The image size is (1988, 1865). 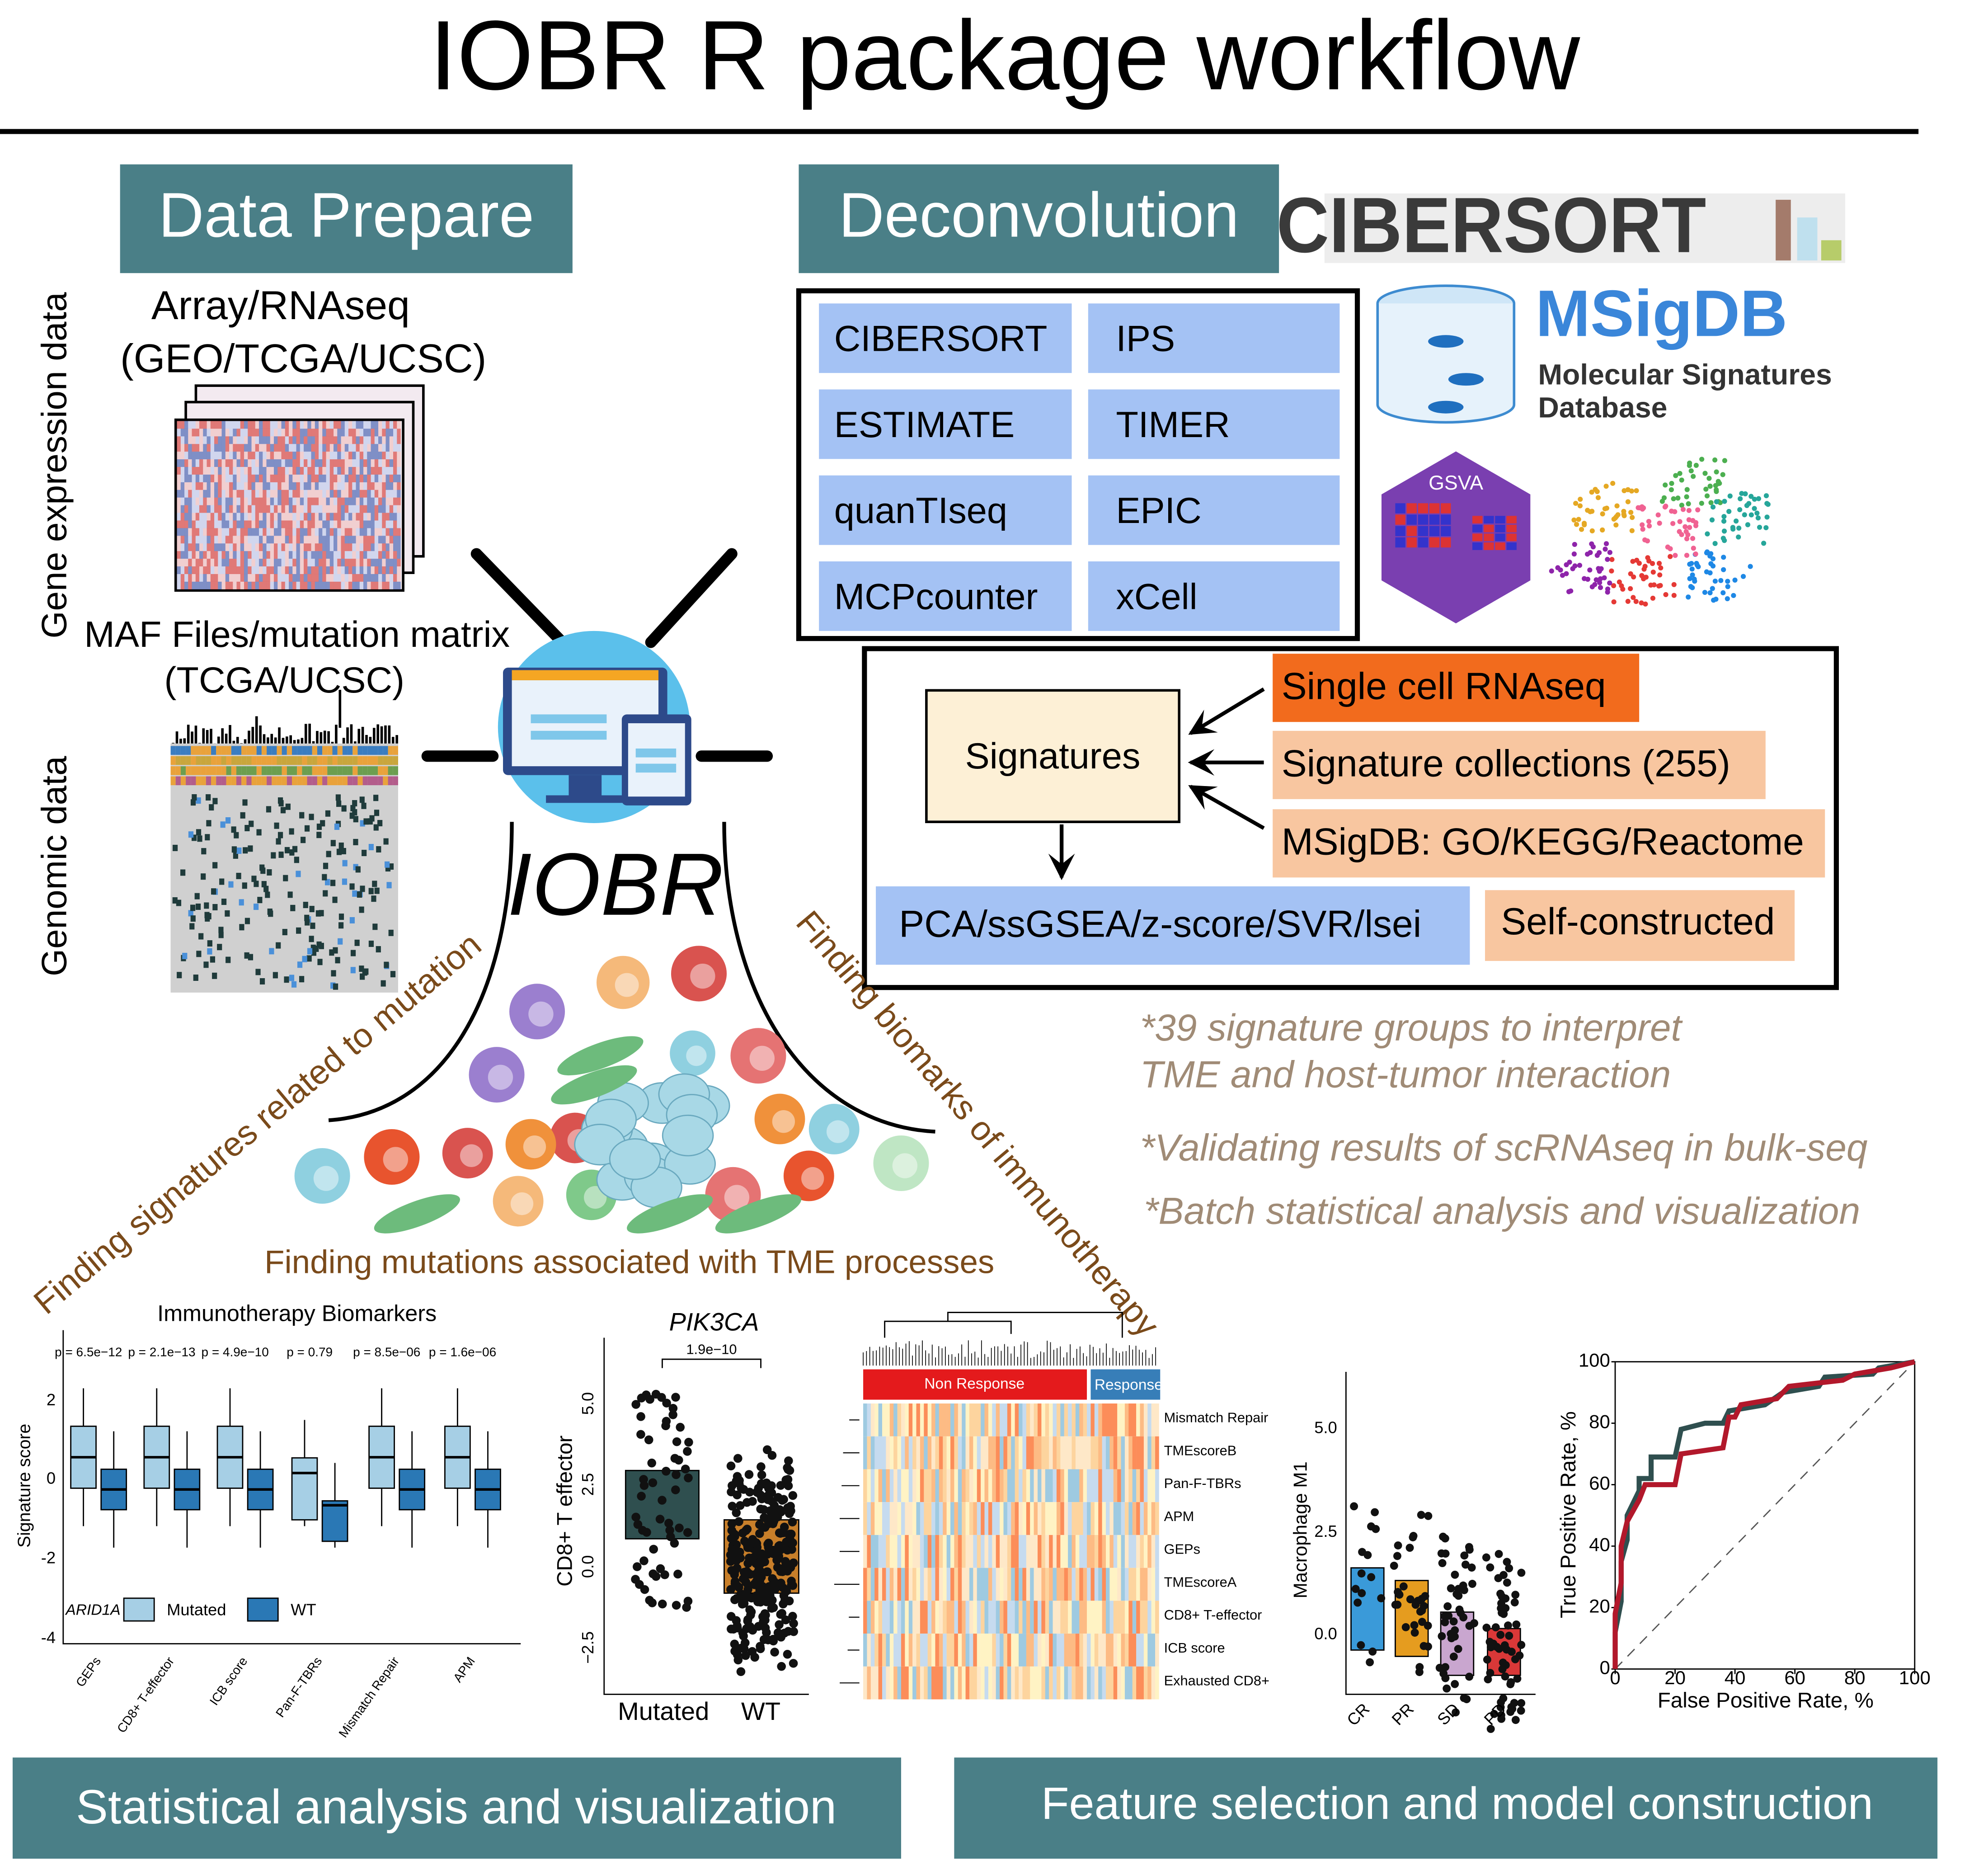 I want to click on x-tick-label: PR, so click(x=1403, y=1714).